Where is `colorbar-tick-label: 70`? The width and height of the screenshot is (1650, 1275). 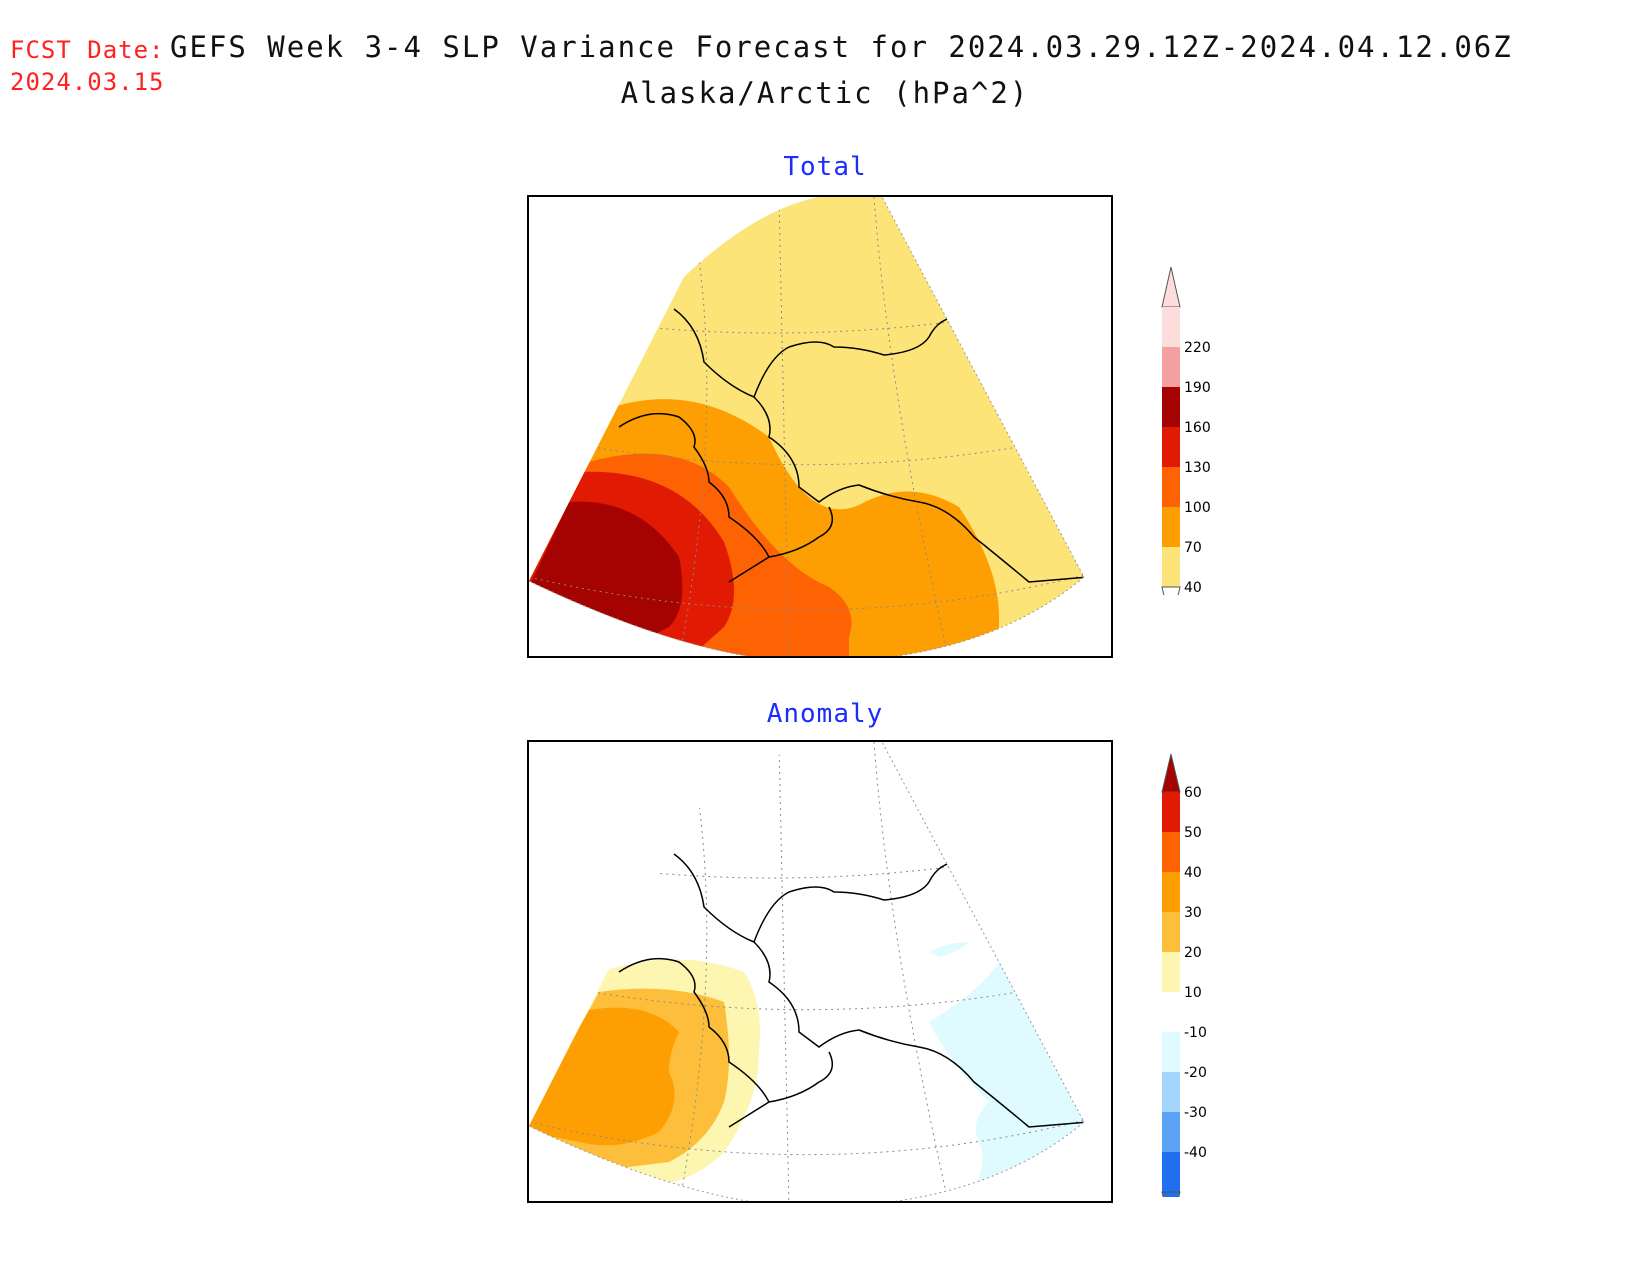 colorbar-tick-label: 70 is located at coordinates (1193, 548).